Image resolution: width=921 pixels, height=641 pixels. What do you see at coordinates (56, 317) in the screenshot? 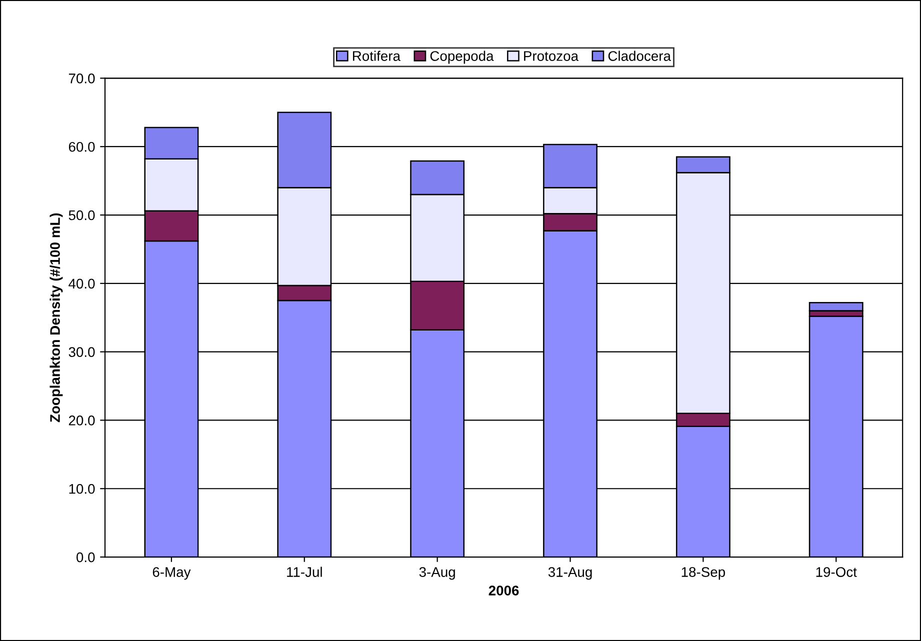
I see `y-axis-title: Zooplankton Density (#/100 mL)` at bounding box center [56, 317].